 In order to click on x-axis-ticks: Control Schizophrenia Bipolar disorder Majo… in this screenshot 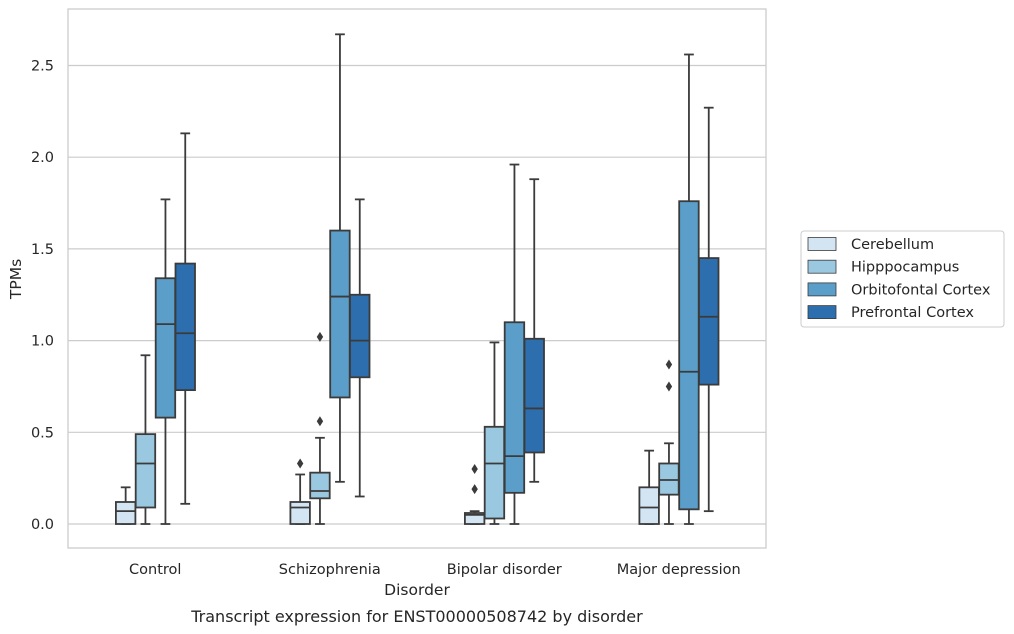, I will do `click(435, 570)`.